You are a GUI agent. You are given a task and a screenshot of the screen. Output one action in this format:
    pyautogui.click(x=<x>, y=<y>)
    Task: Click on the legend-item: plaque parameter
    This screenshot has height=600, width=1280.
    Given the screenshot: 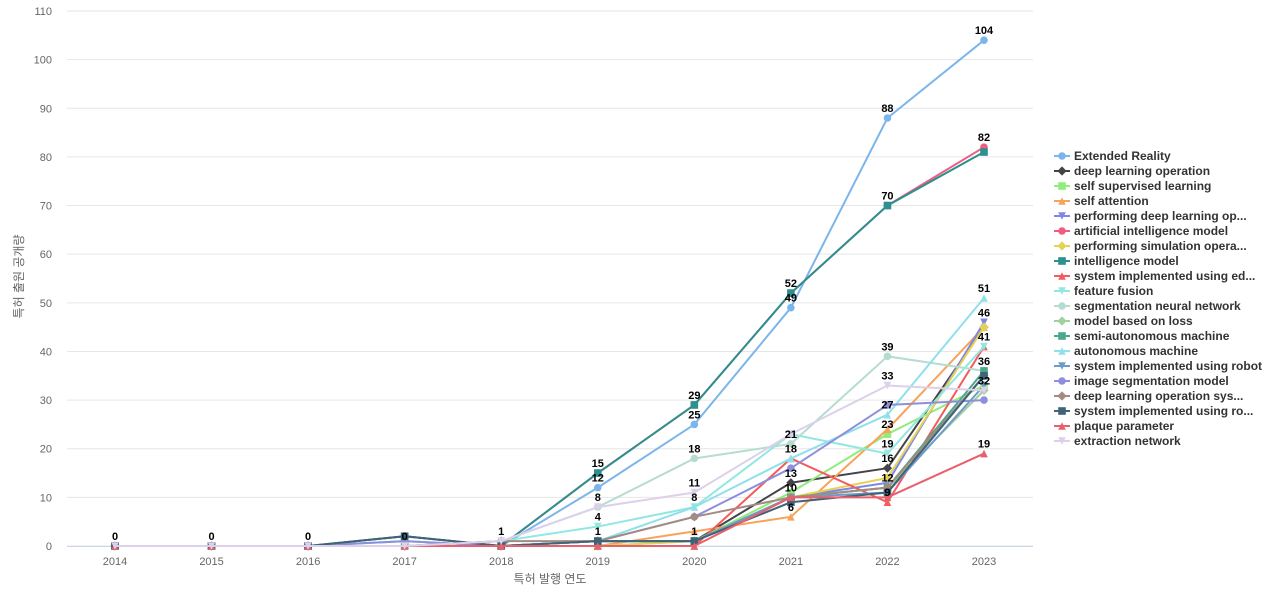 What is the action you would take?
    pyautogui.click(x=1114, y=426)
    